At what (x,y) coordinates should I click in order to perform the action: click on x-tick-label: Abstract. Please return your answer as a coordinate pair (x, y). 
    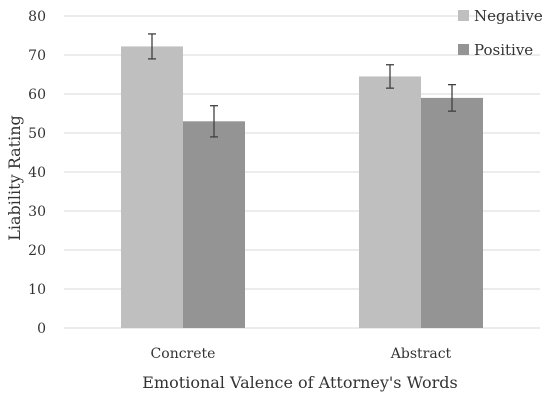
    Looking at the image, I should click on (421, 354).